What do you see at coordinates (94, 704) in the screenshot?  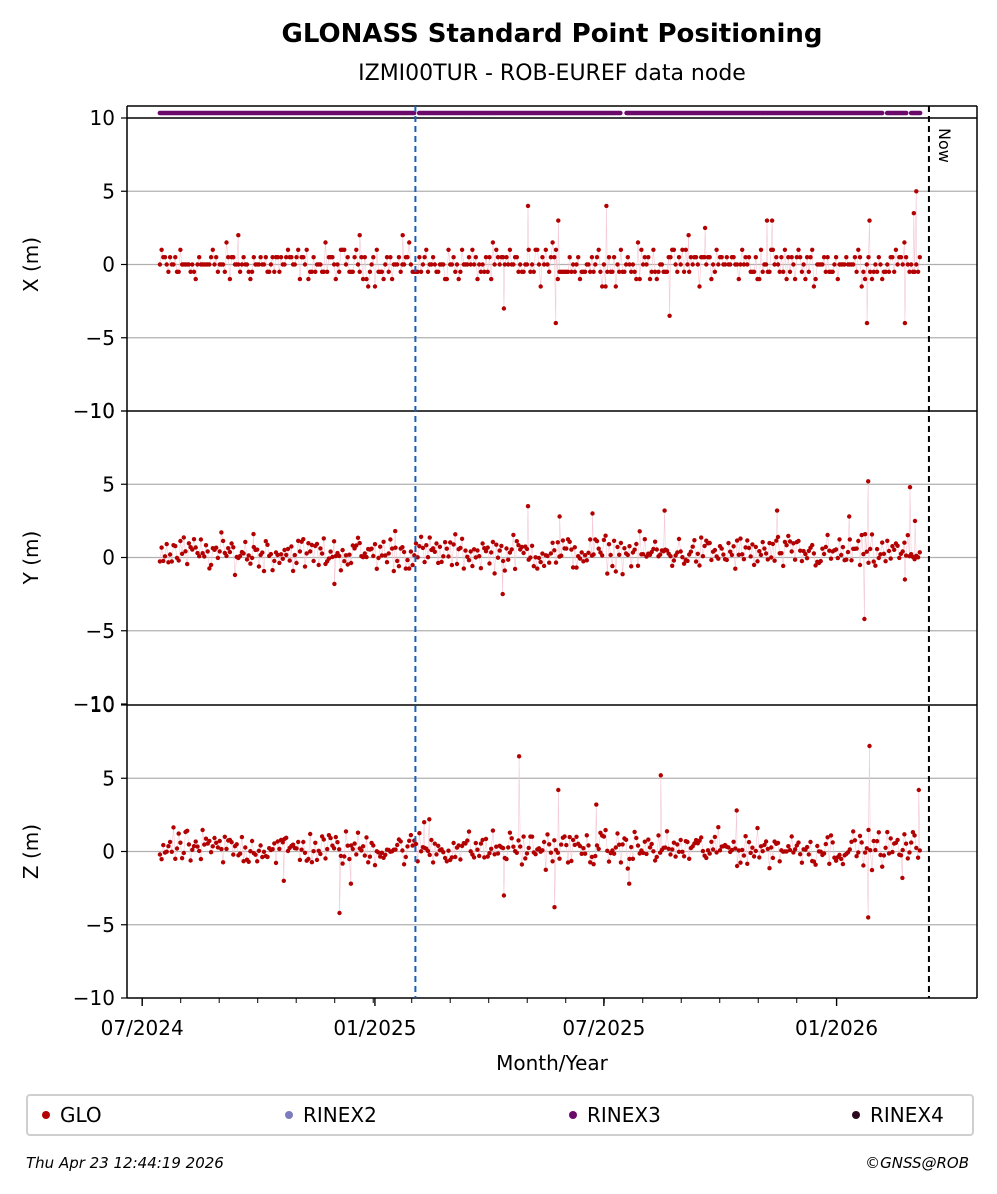 I see `y-tick-label: −10` at bounding box center [94, 704].